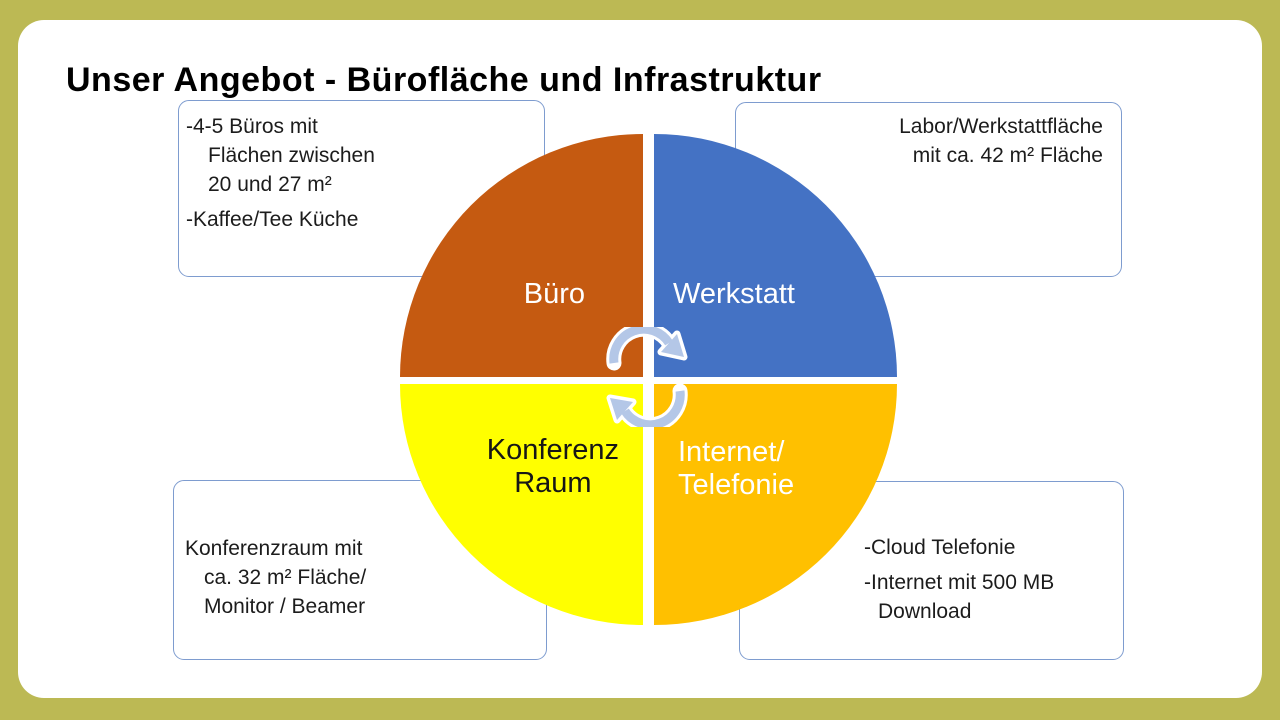 The image size is (1280, 720). Describe the element at coordinates (285, 606) in the screenshot. I see `callout-line: Monitor / Beamer` at that location.